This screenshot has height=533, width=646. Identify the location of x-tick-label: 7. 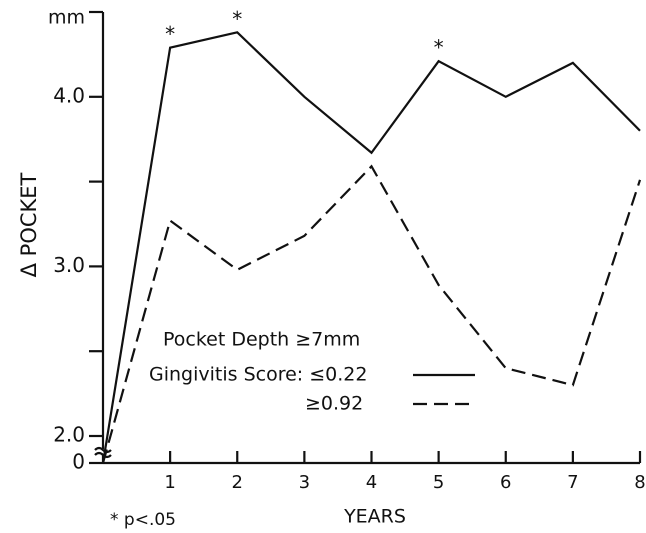
(572, 482).